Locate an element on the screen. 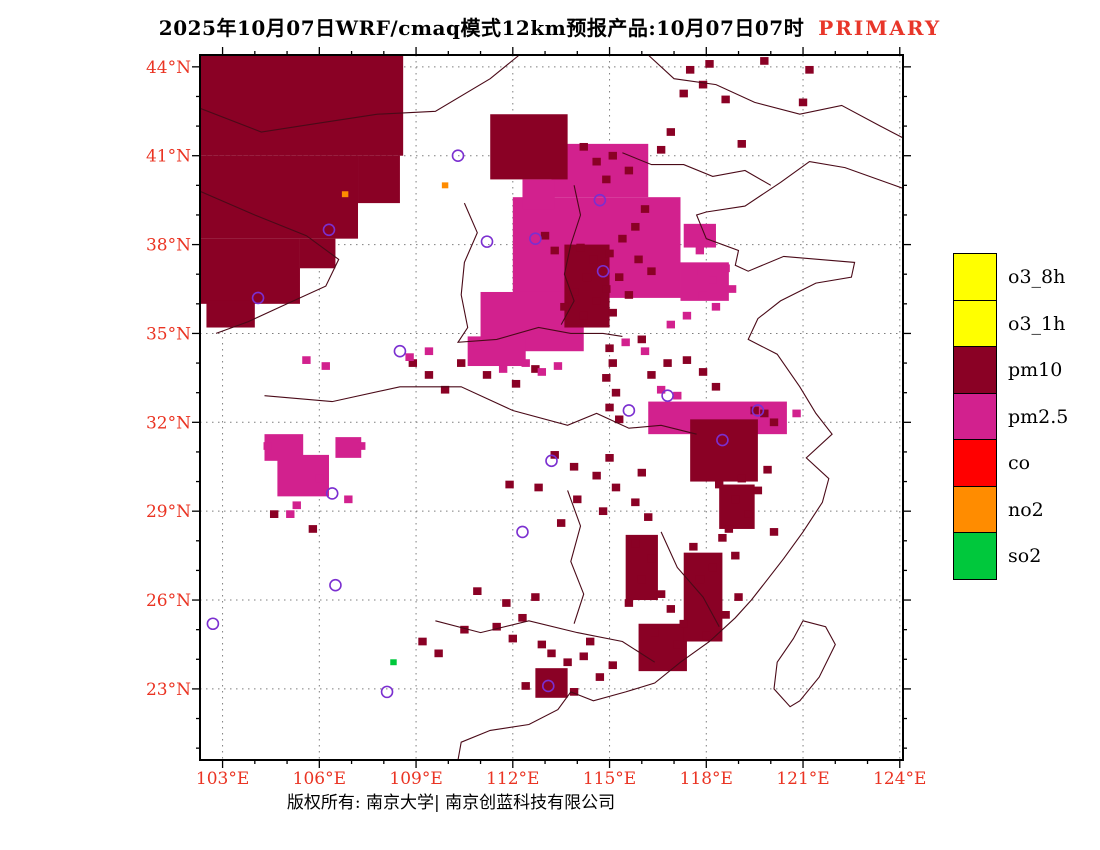 This screenshot has width=1100, height=850. legend-swatch-pm10 is located at coordinates (975, 370).